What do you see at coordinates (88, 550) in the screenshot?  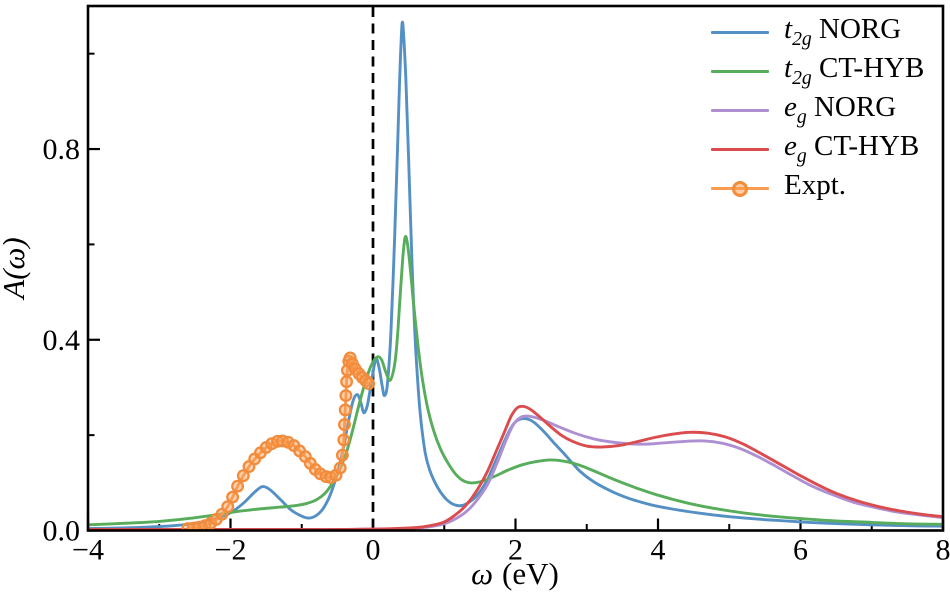 I see `x-tick-label: −4` at bounding box center [88, 550].